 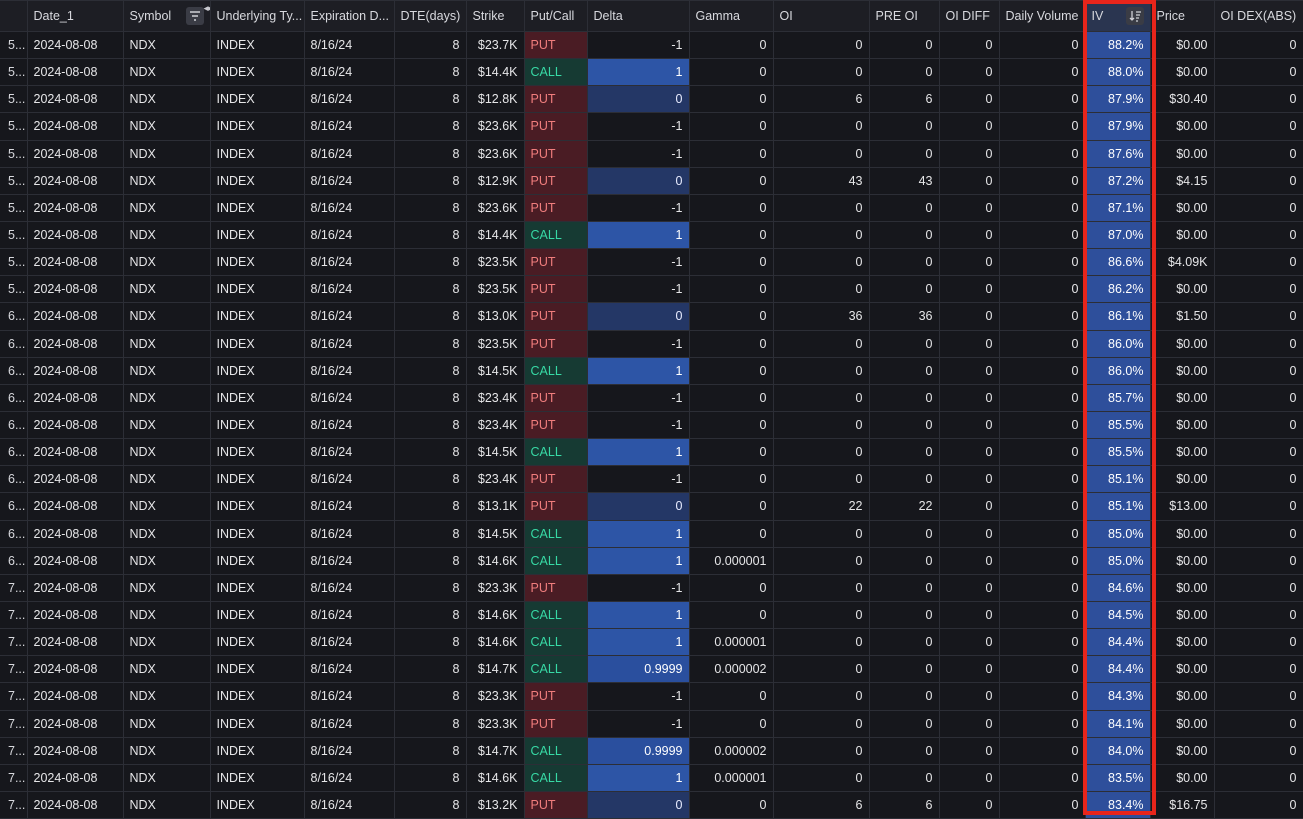 I want to click on iv-cell: 87.9%, so click(x=1118, y=126).